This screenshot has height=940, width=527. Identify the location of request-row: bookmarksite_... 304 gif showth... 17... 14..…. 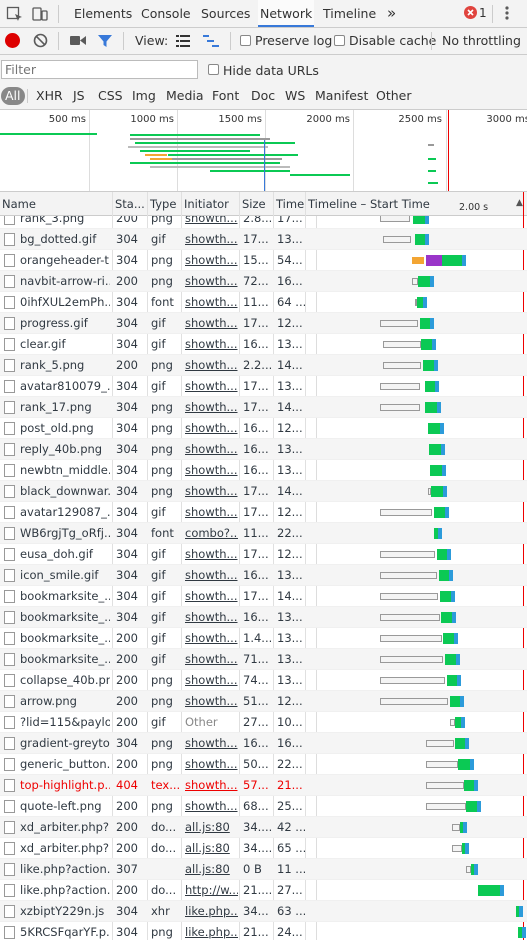
(263, 596).